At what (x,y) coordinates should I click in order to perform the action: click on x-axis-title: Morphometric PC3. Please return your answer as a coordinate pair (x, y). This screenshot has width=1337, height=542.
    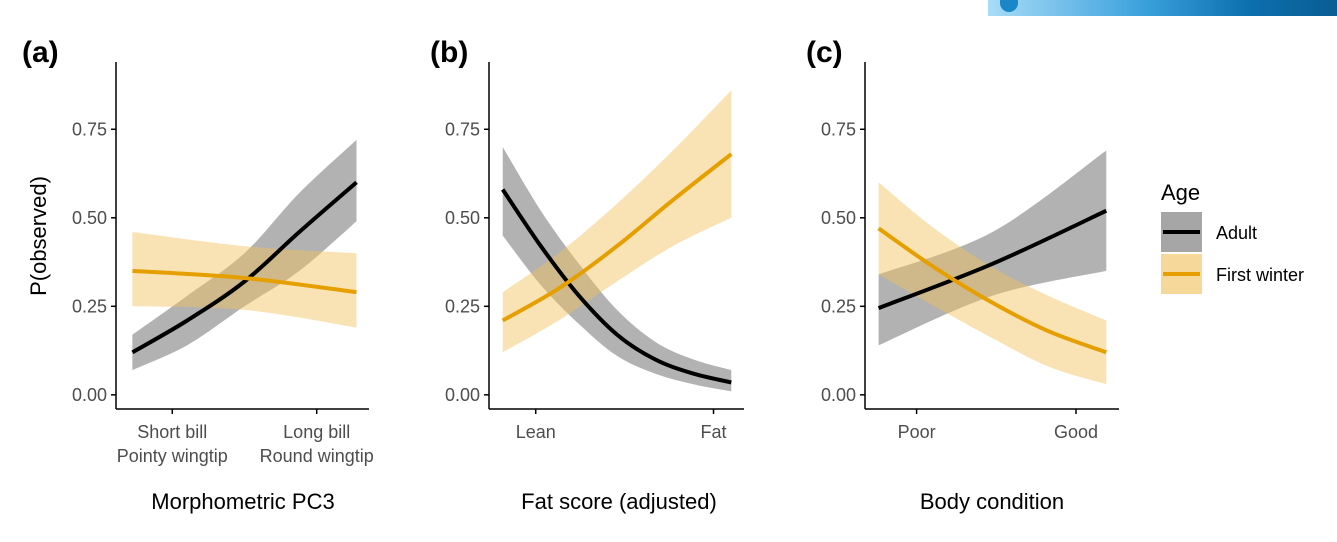
    Looking at the image, I should click on (242, 501).